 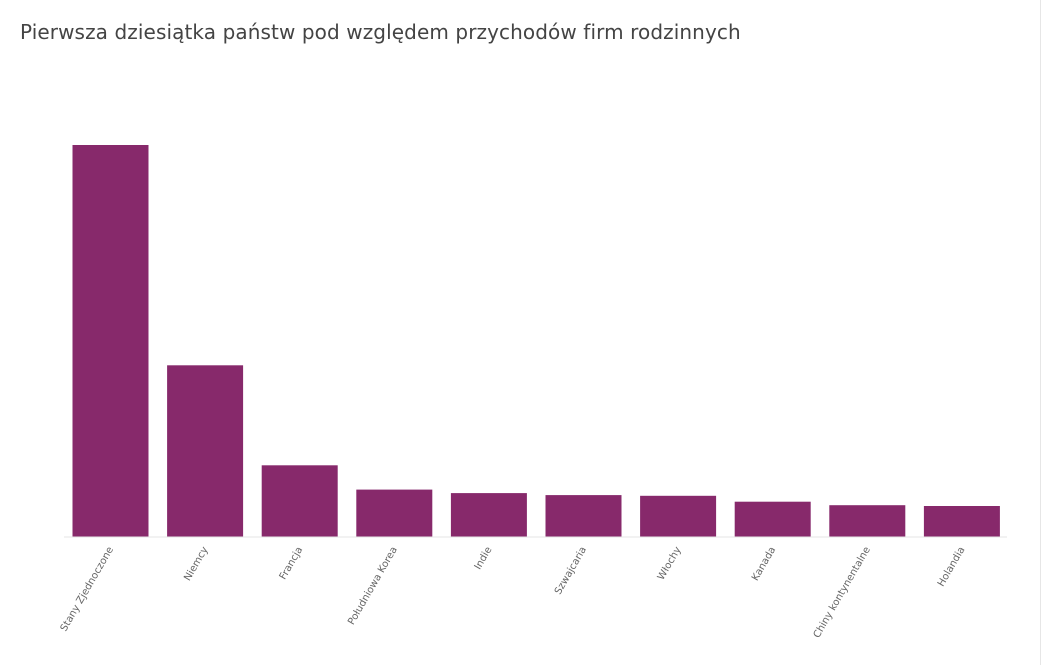 What do you see at coordinates (952, 567) in the screenshot?
I see `x-tick-label: Holandia` at bounding box center [952, 567].